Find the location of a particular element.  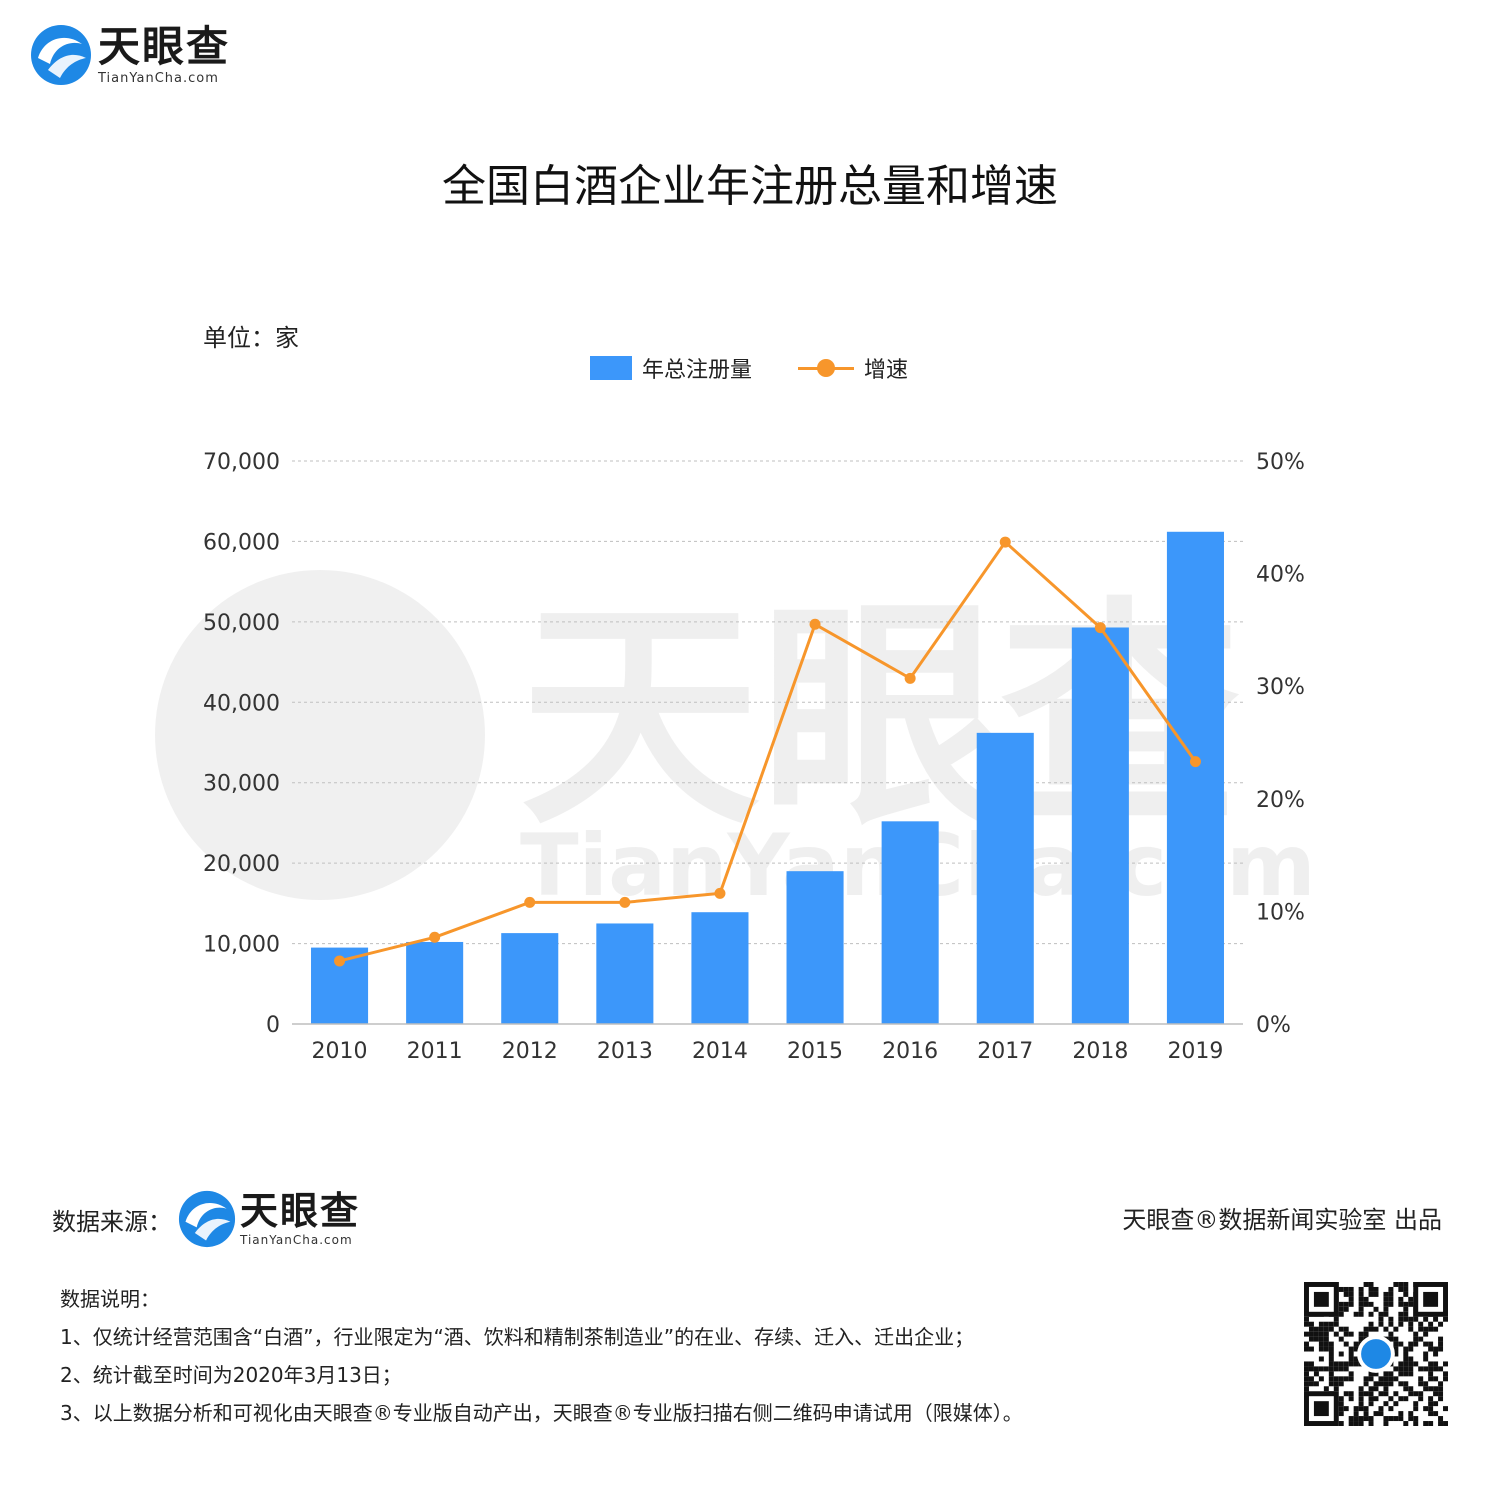

brand-logo: 天眼查 TianYanCha.com is located at coordinates (130, 55).